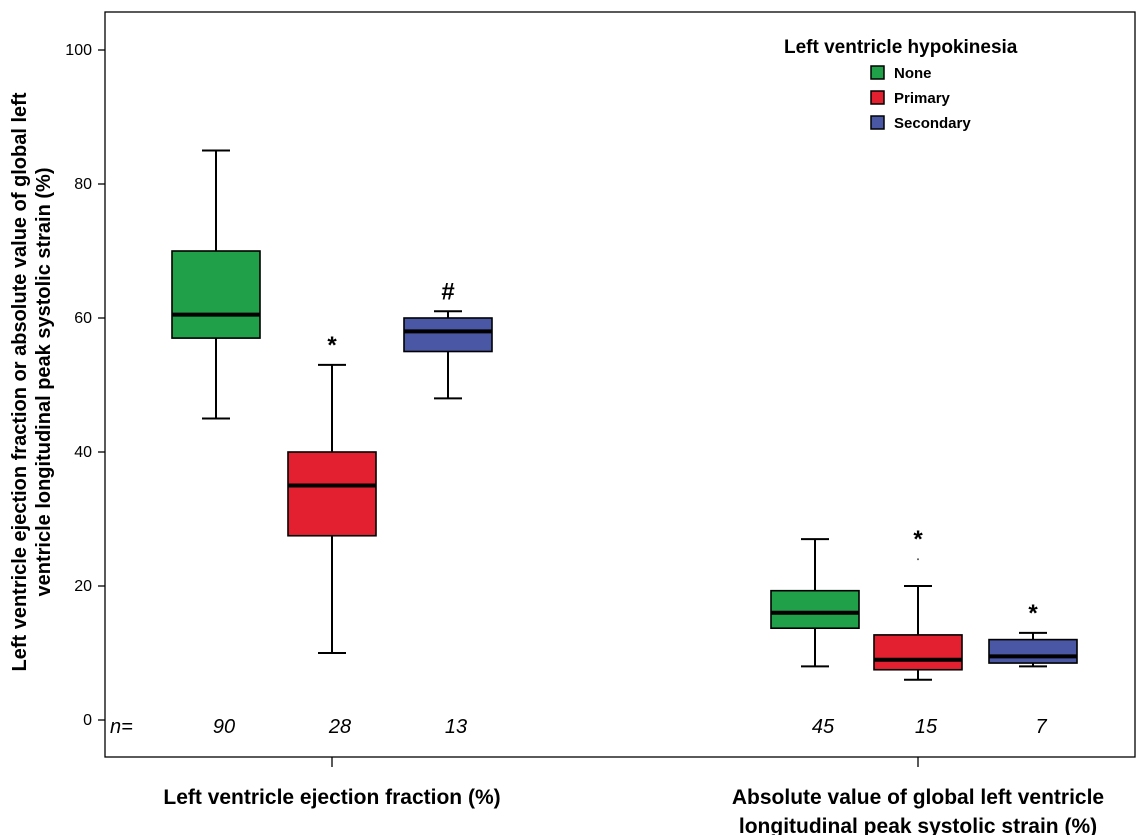 This screenshot has height=835, width=1137. Describe the element at coordinates (578, 727) in the screenshot. I see `sample-size-labels: n= 90 28 13 45 15 7` at that location.